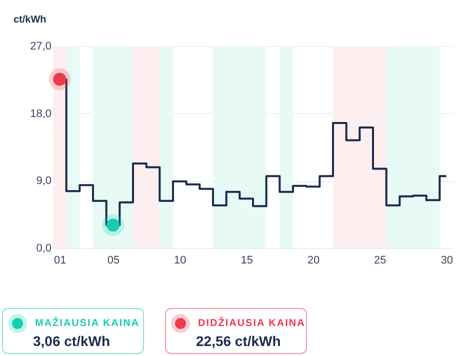 This screenshot has height=356, width=474. Describe the element at coordinates (236, 331) in the screenshot. I see `card: DIDŽIAUSIA KAINA 22,56 ct/kWh` at that location.